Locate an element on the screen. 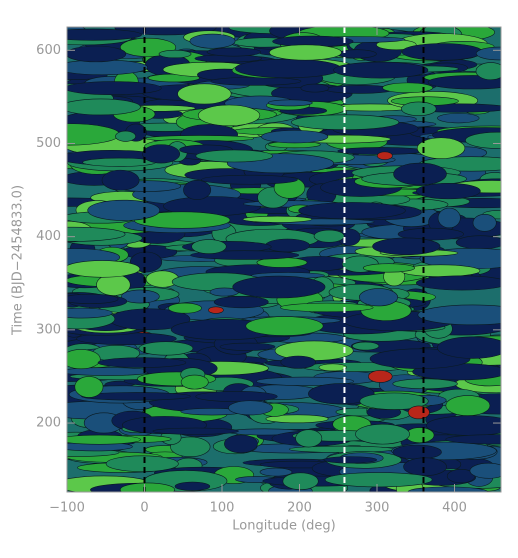  y-tick-label: 600 is located at coordinates (48, 50).